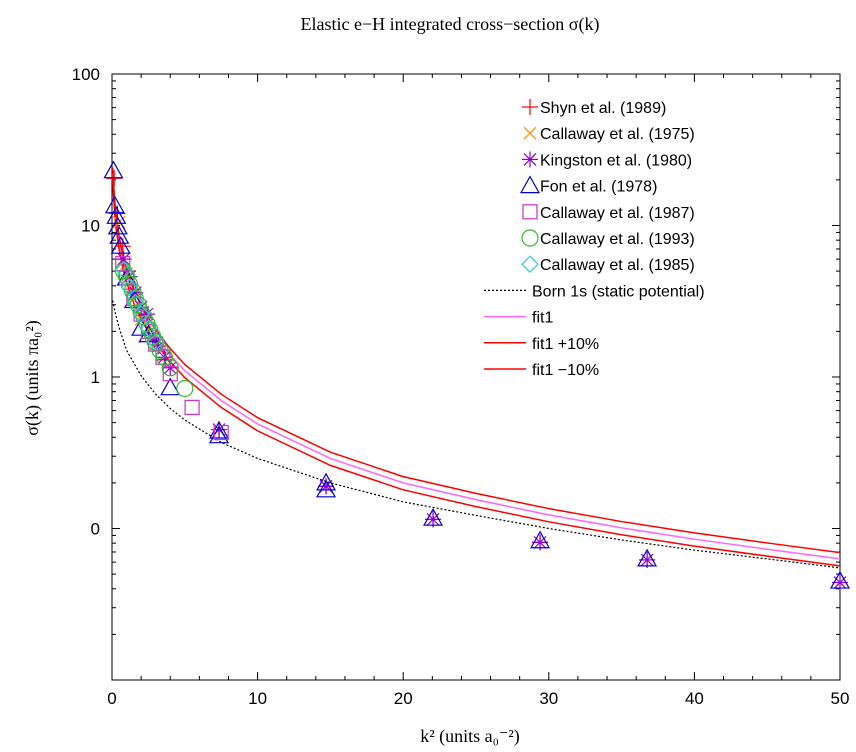 The height and width of the screenshot is (752, 856). I want to click on x-tick-label: 20, so click(403, 698).